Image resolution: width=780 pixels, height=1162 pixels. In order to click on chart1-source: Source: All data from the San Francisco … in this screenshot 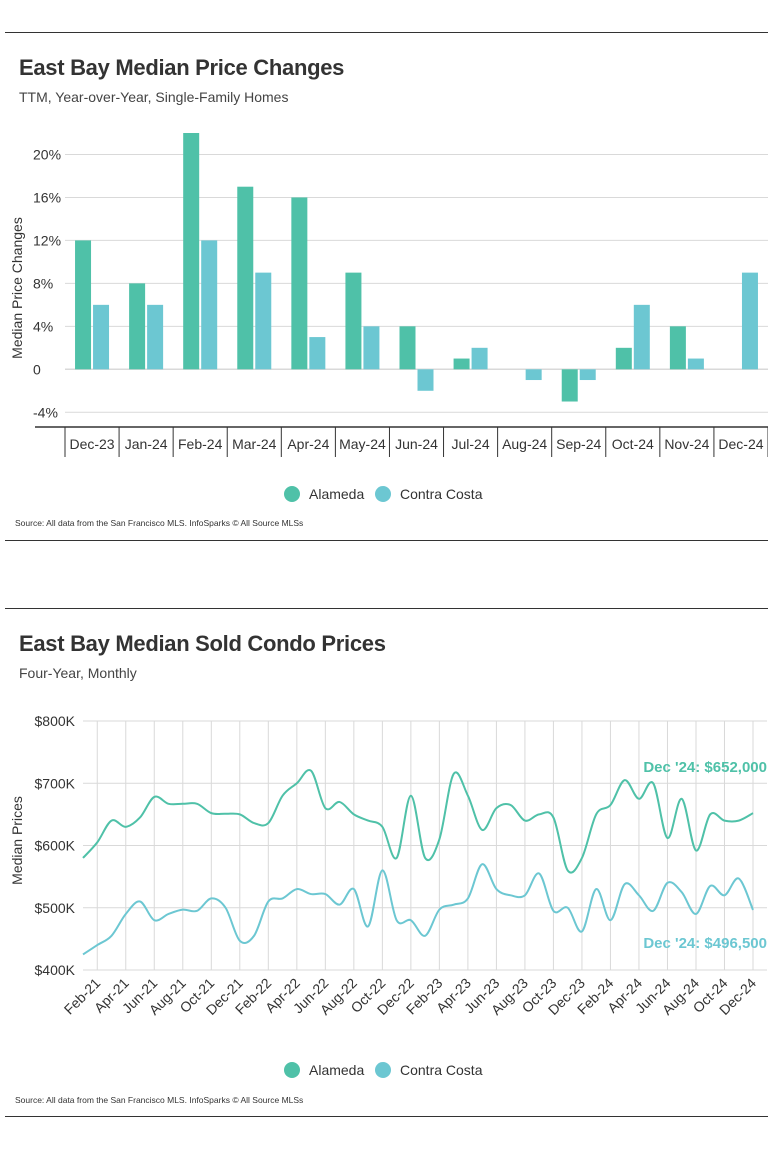, I will do `click(159, 523)`.